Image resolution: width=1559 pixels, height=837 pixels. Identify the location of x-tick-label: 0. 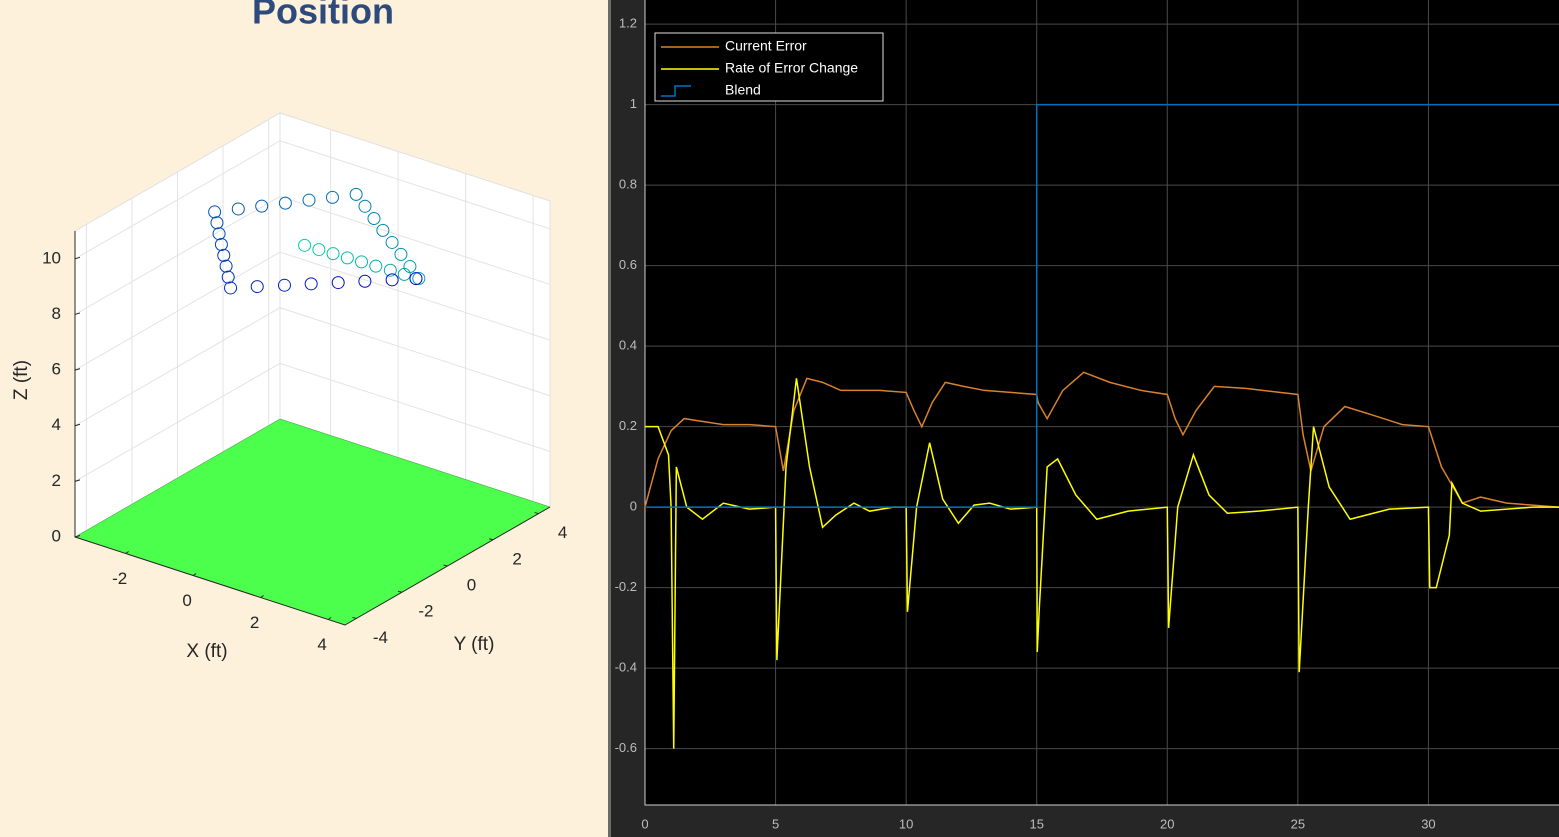
(186, 600).